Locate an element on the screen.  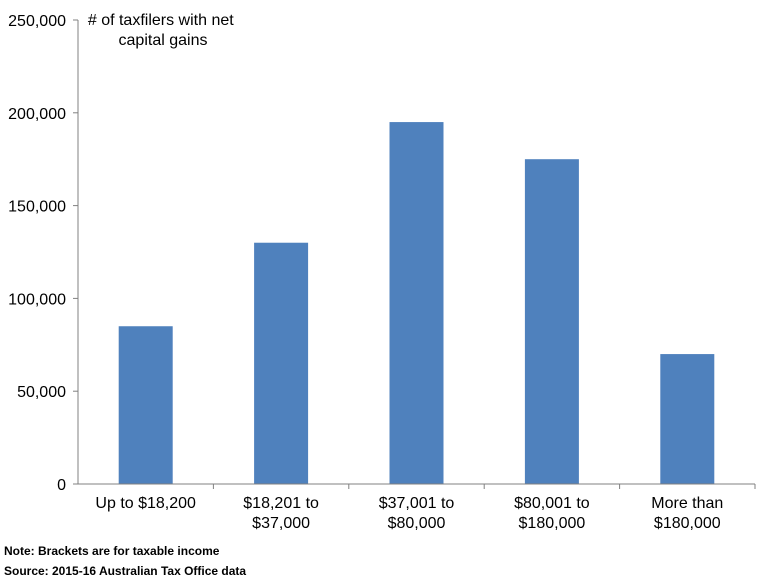
category-label: $80,001 to $180,000 is located at coordinates (552, 513).